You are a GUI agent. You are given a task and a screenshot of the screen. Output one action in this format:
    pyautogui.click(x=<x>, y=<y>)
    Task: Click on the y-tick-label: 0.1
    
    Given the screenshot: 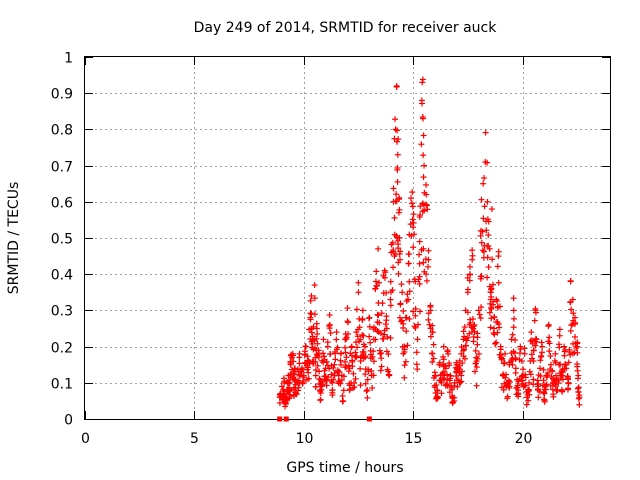 What is the action you would take?
    pyautogui.click(x=62, y=385)
    